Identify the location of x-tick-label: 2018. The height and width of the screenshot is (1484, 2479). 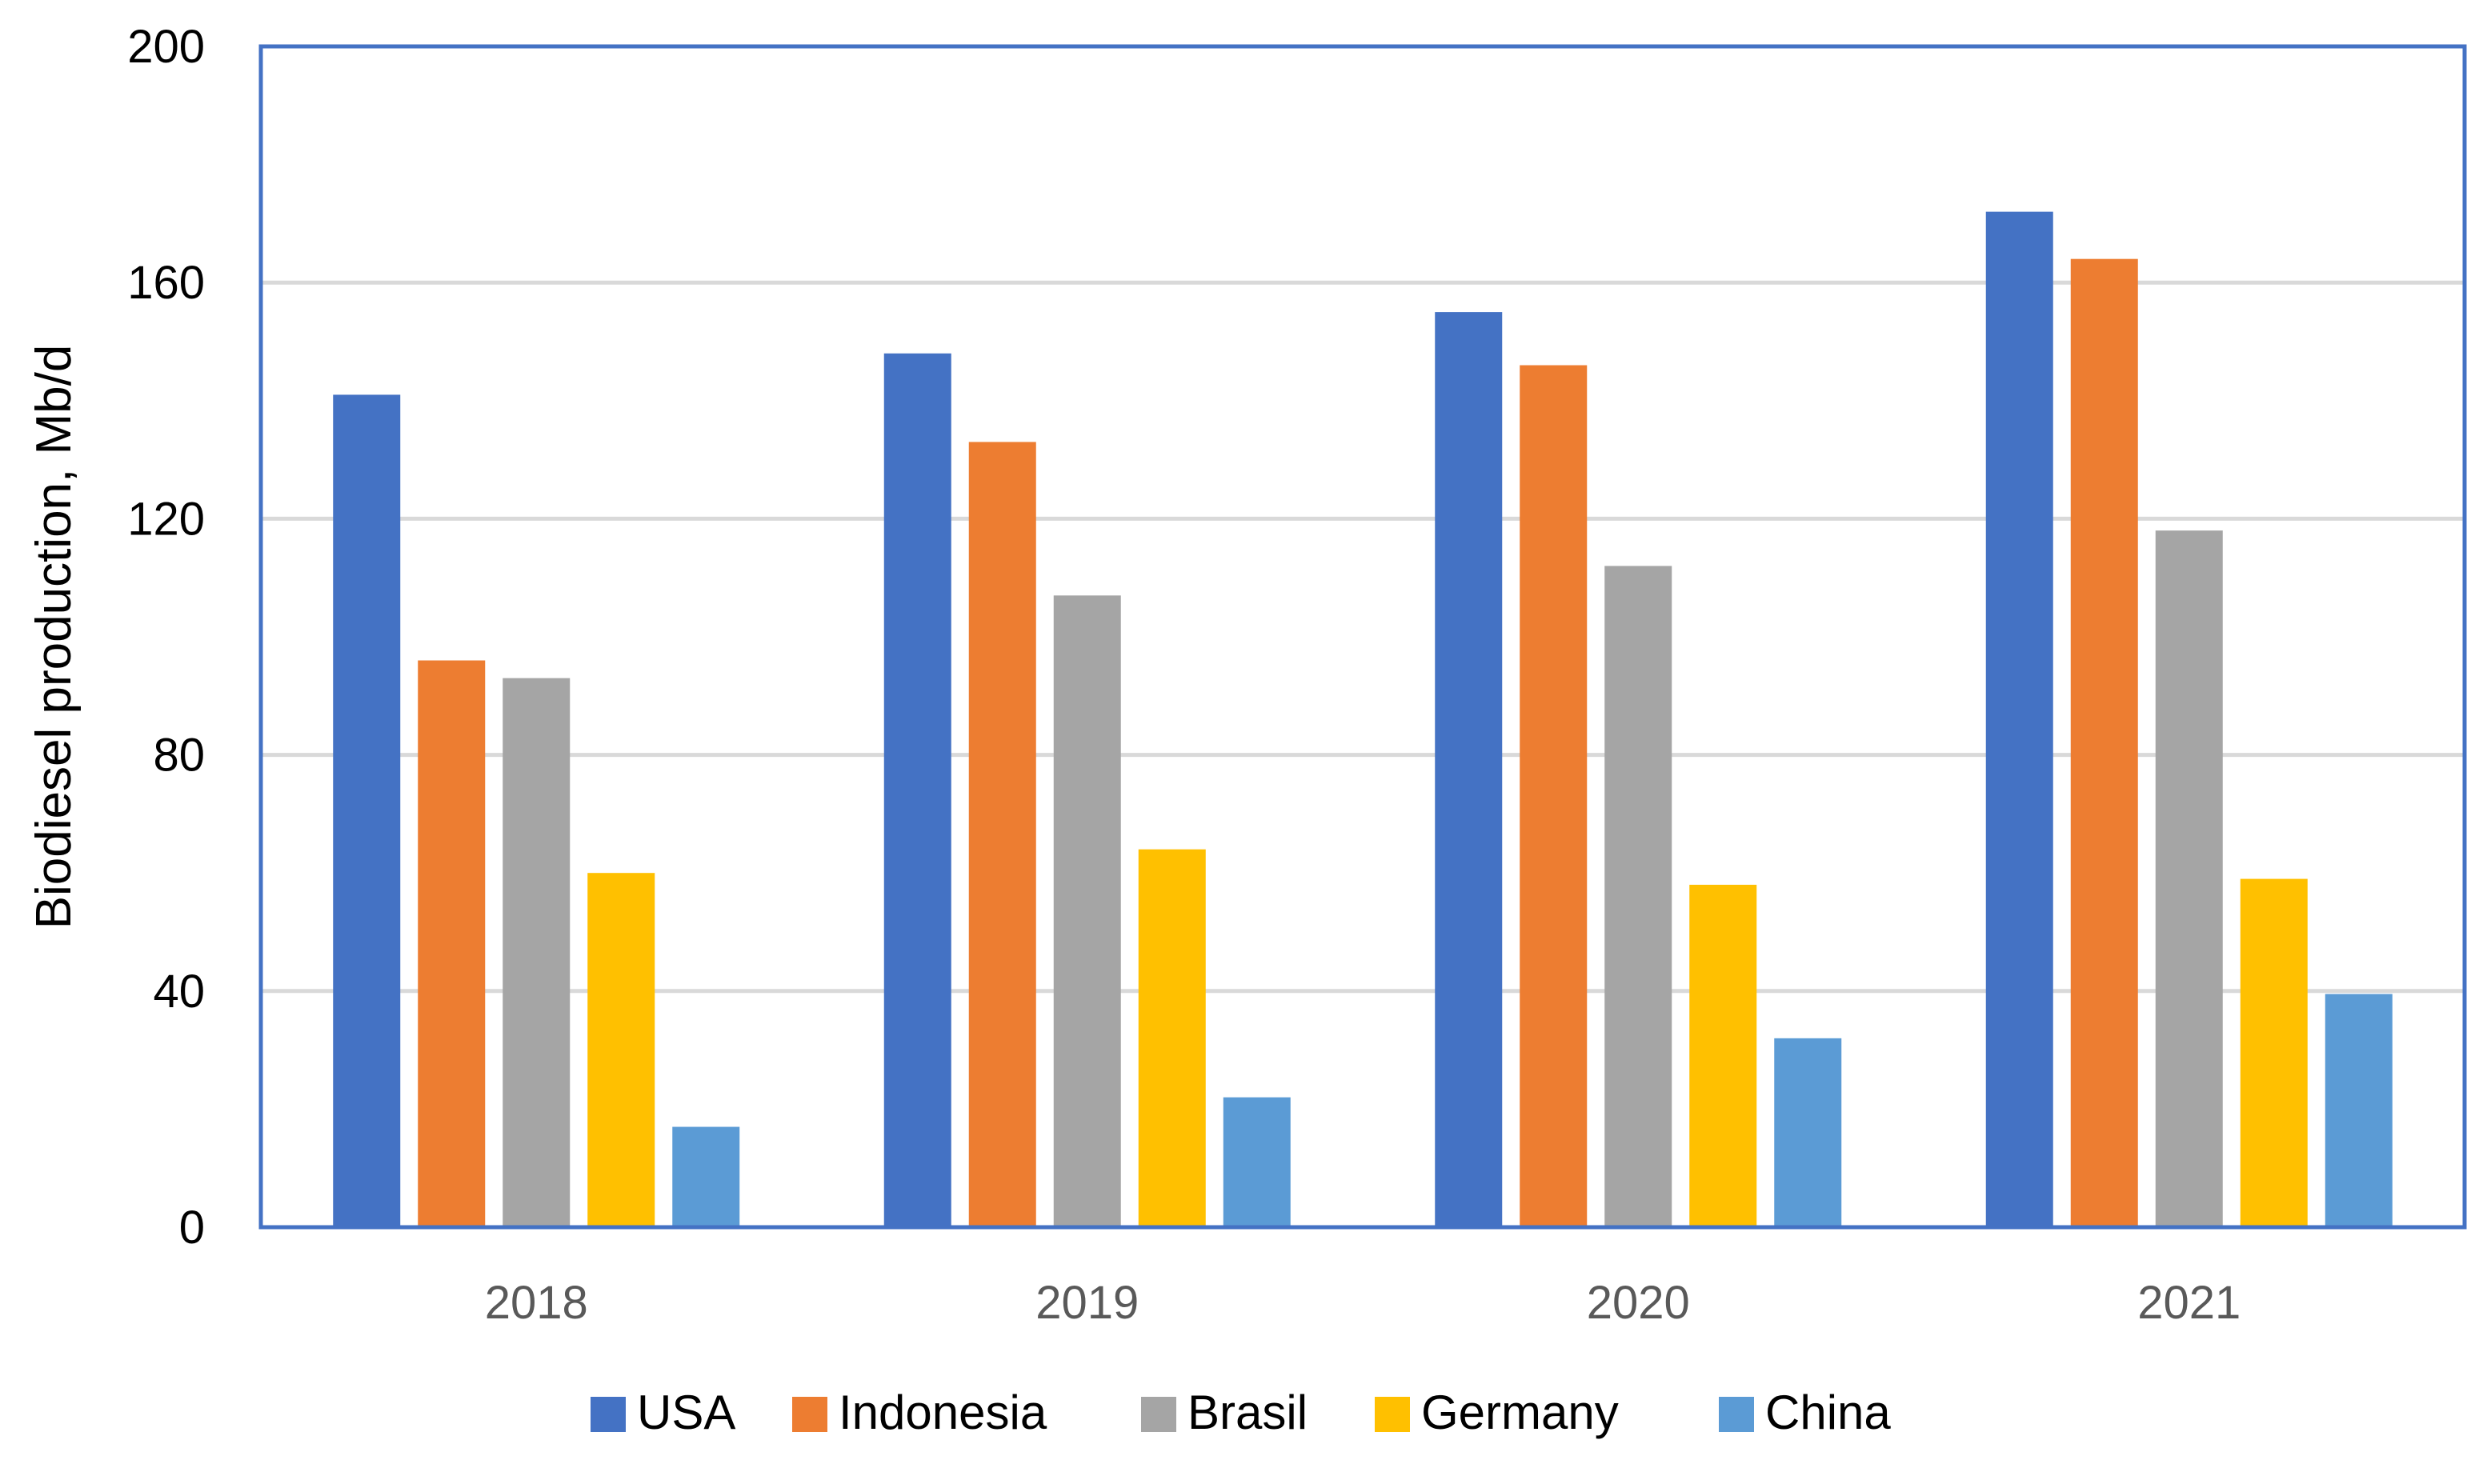
(536, 1303).